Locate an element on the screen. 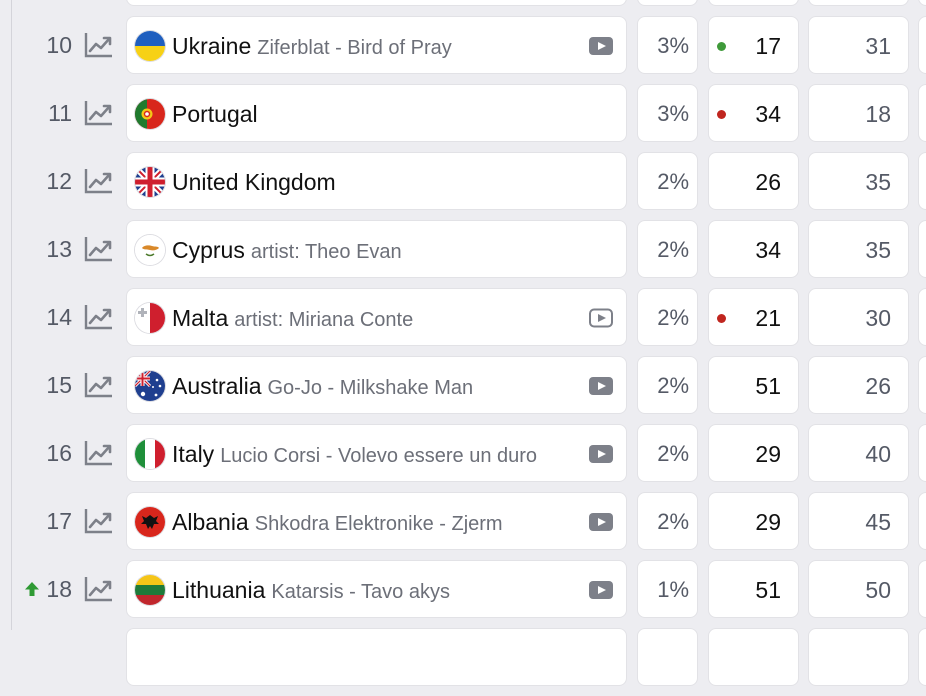 This screenshot has height=696, width=926. country-cell: Italy Lucio Corsi - Volevo essere un duro is located at coordinates (376, 453).